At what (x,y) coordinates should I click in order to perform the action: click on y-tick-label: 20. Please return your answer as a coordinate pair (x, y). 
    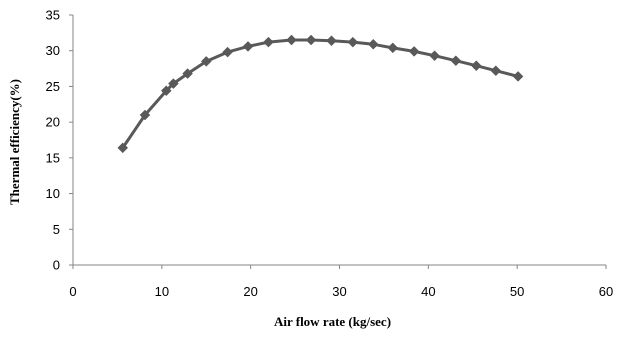
    Looking at the image, I should click on (53, 122).